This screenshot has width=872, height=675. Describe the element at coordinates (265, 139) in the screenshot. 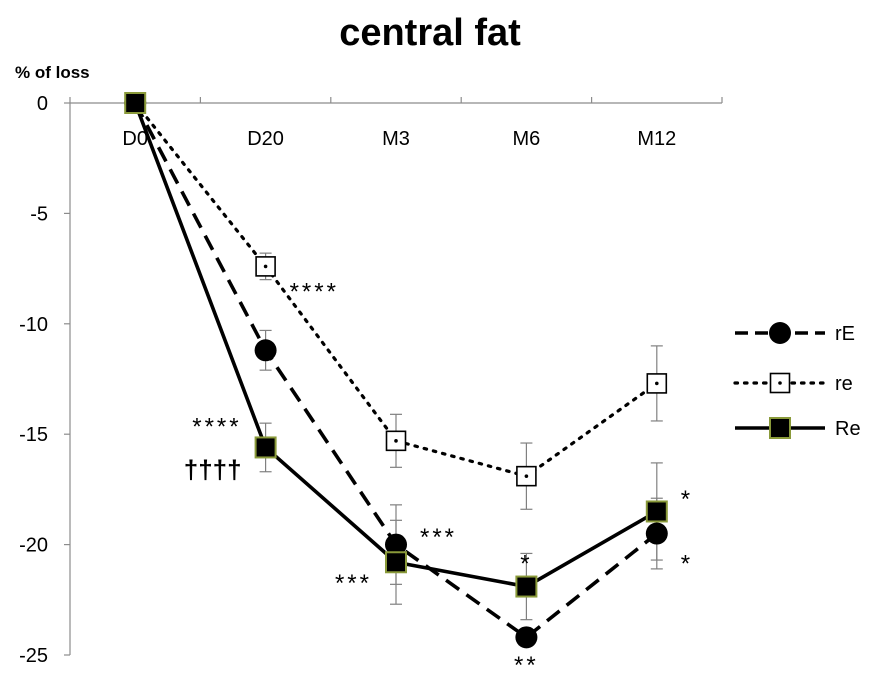

I see `x-tick-label: D20` at that location.